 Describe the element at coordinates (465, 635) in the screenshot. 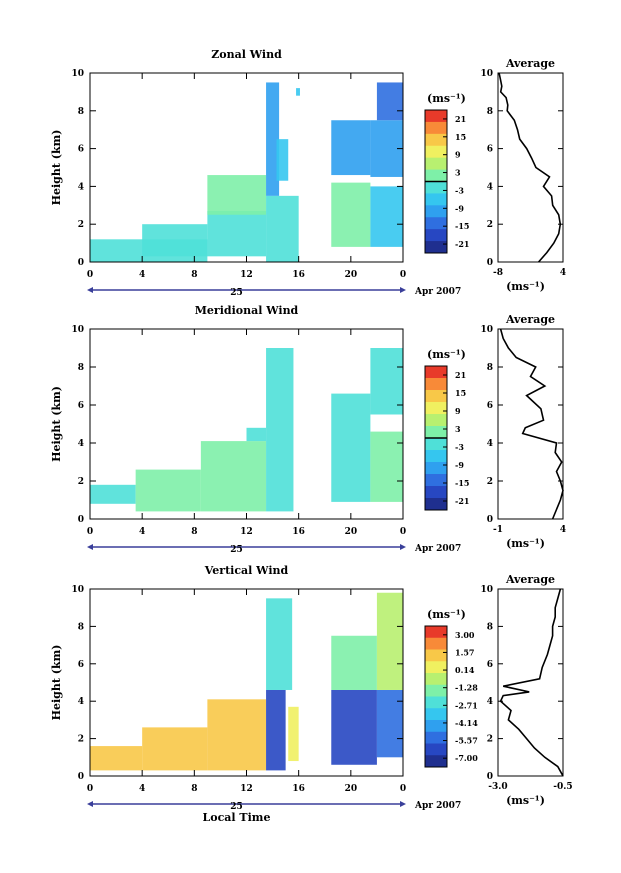

I see `colorbar-tick-label: 3.00` at that location.